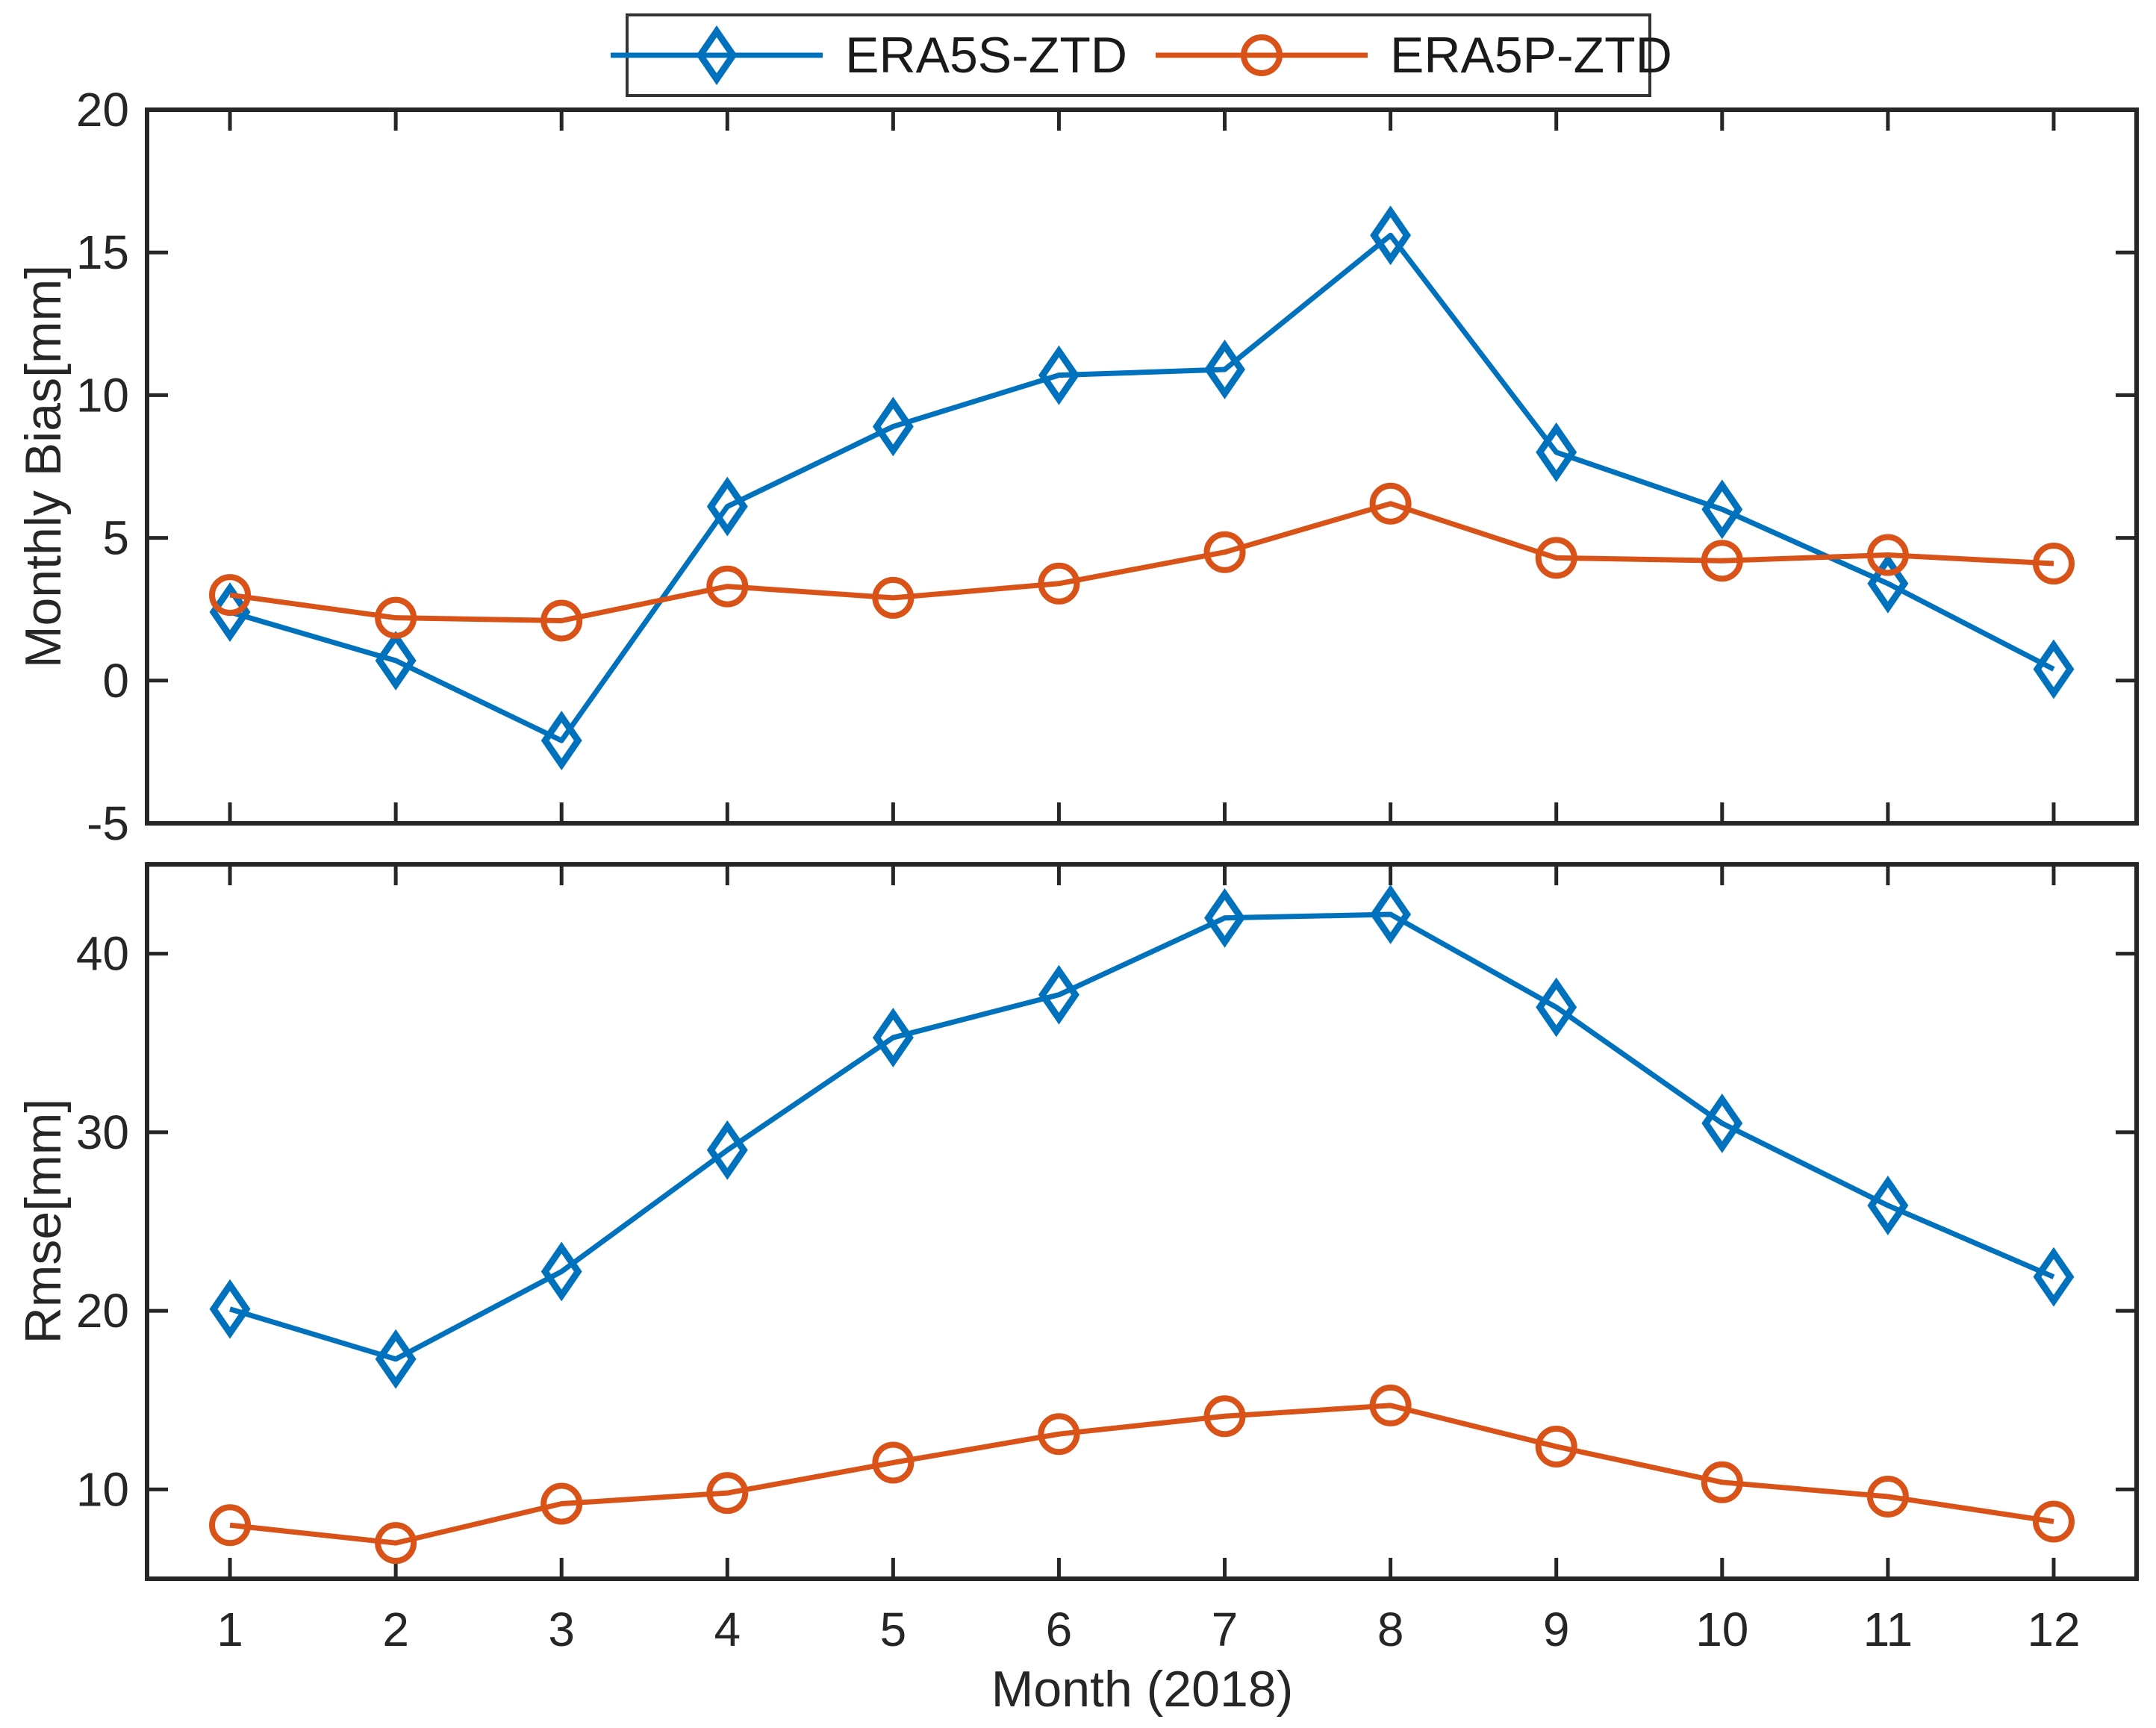  I want to click on x-tick-label: 4, so click(727, 1629).